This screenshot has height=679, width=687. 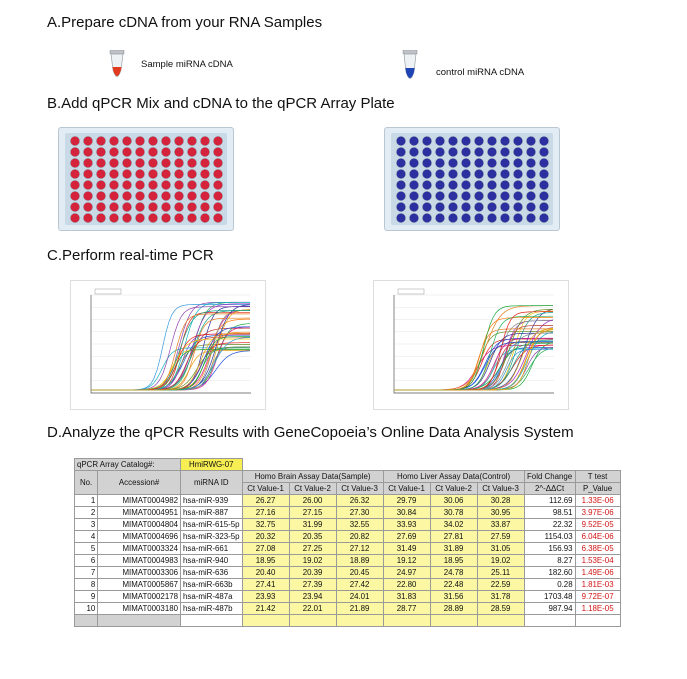 What do you see at coordinates (597, 572) in the screenshot?
I see `p-value-cell: 1.49E-06` at bounding box center [597, 572].